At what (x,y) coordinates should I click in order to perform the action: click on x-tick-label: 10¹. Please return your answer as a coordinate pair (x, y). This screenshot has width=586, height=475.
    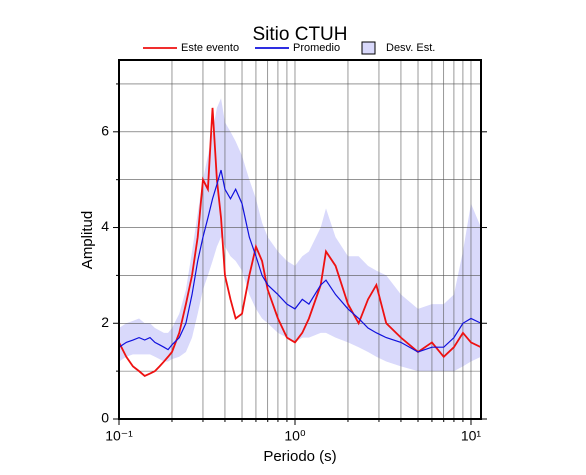
    Looking at the image, I should click on (471, 436).